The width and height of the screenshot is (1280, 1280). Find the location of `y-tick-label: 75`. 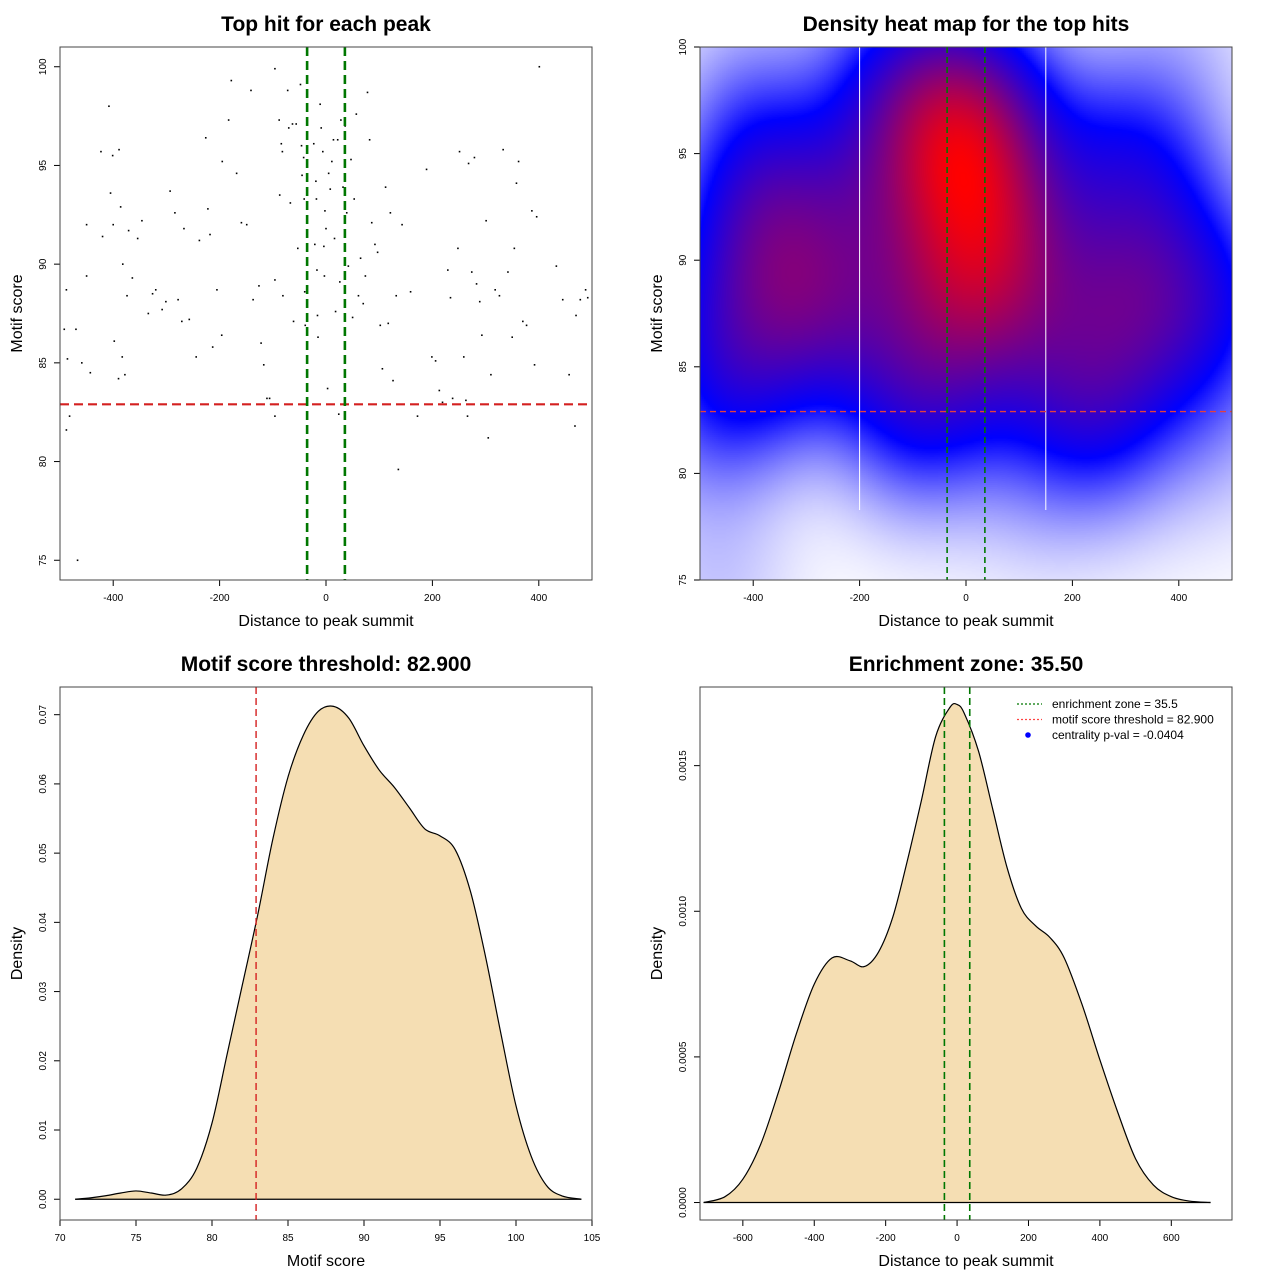

y-tick-label: 75 is located at coordinates (683, 580).